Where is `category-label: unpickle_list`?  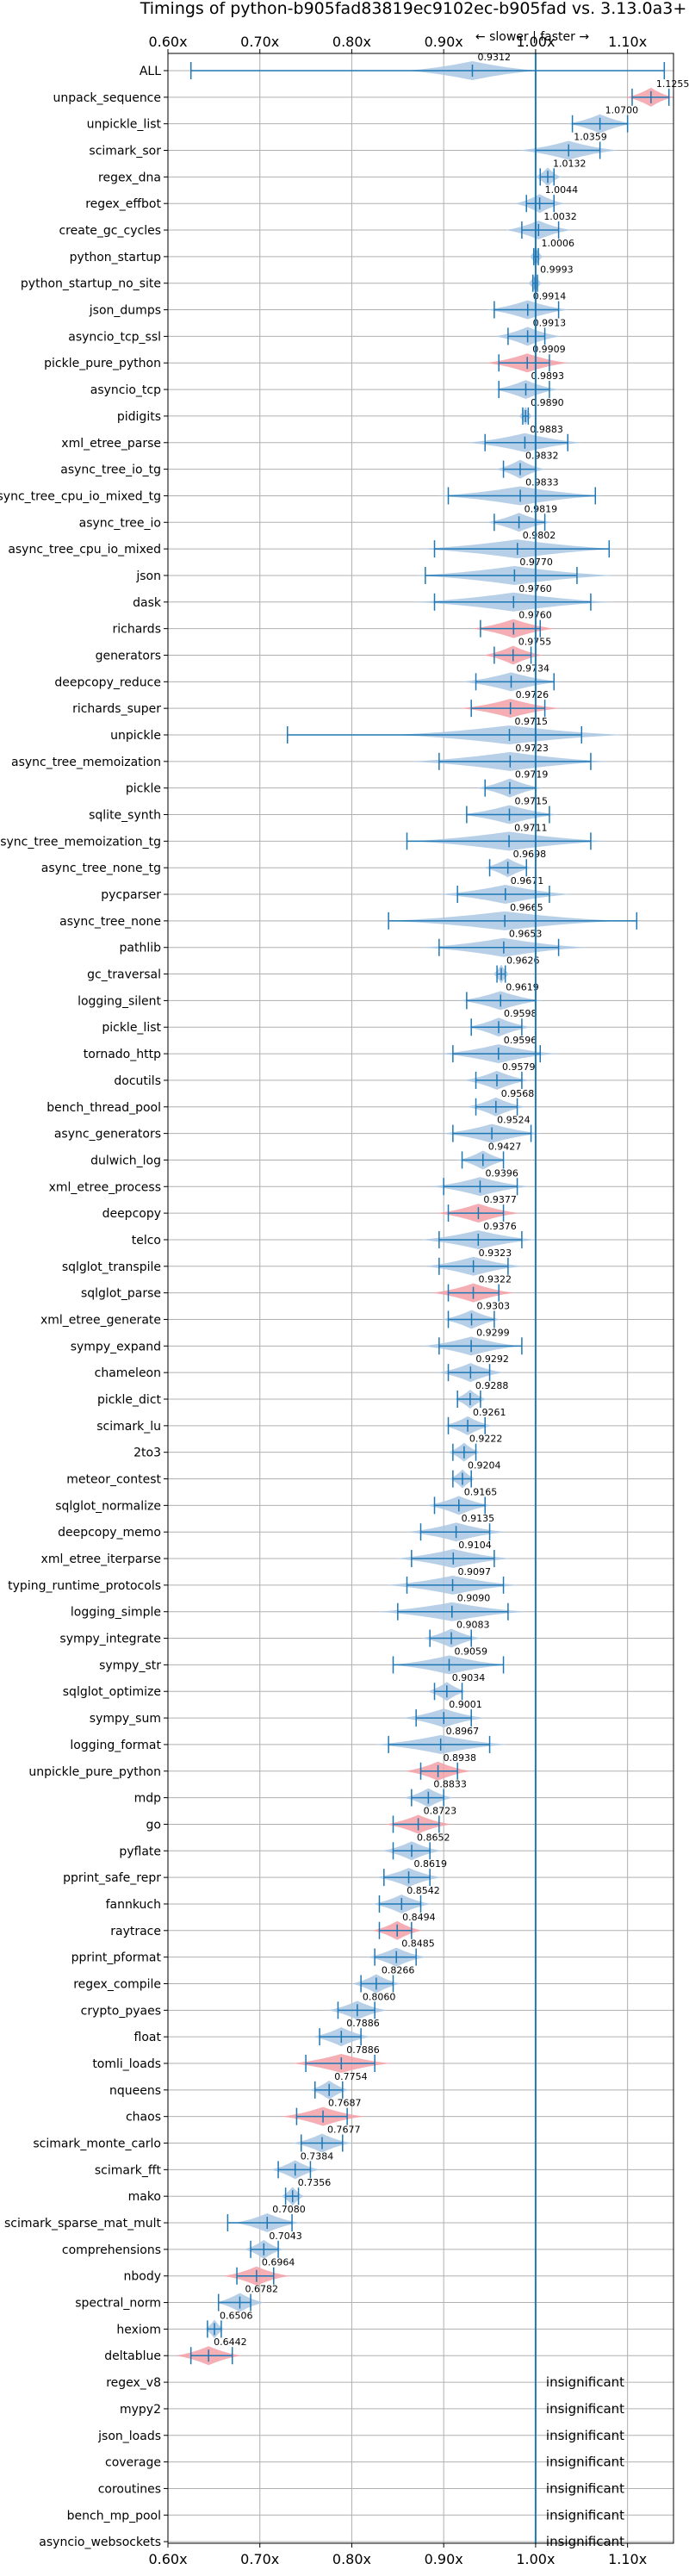
category-label: unpickle_list is located at coordinates (124, 125).